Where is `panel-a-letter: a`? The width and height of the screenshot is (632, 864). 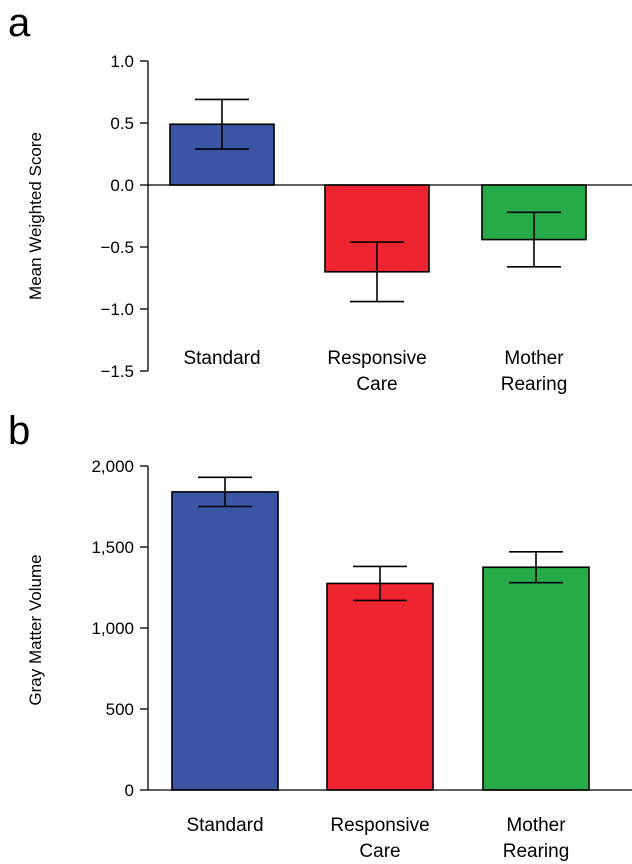 panel-a-letter: a is located at coordinates (19, 23).